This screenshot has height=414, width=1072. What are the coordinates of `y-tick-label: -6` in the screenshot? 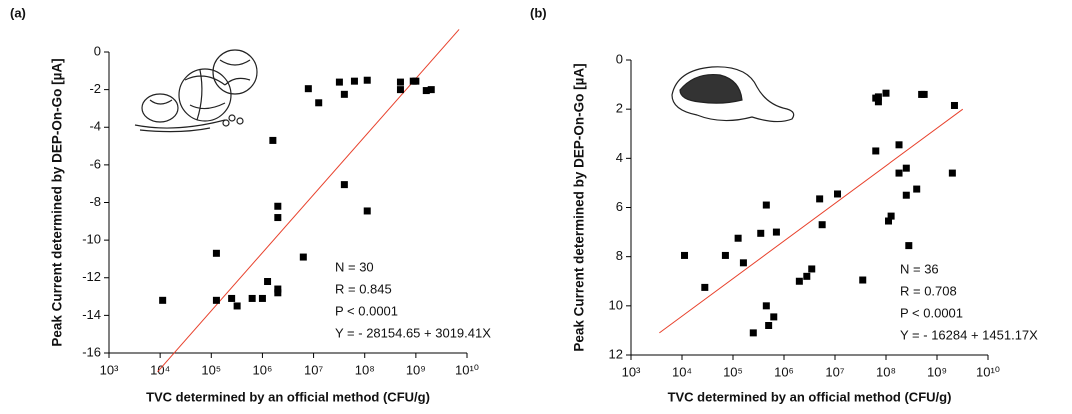 It's located at (95, 163).